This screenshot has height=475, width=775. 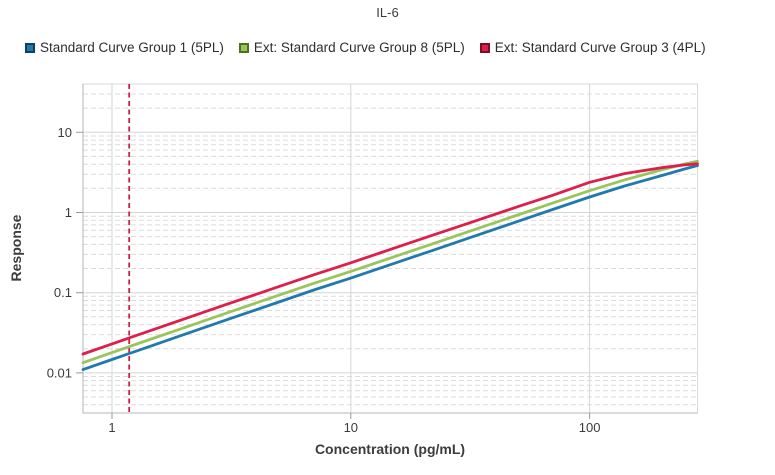 I want to click on y-ticks: 0.01 0.1 1 10, so click(x=65, y=252).